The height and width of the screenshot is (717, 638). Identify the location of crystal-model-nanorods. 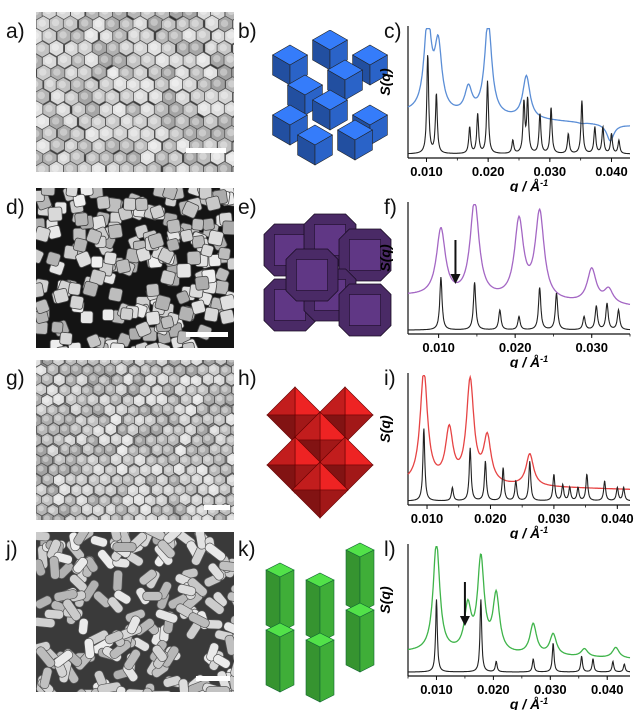
(320, 622).